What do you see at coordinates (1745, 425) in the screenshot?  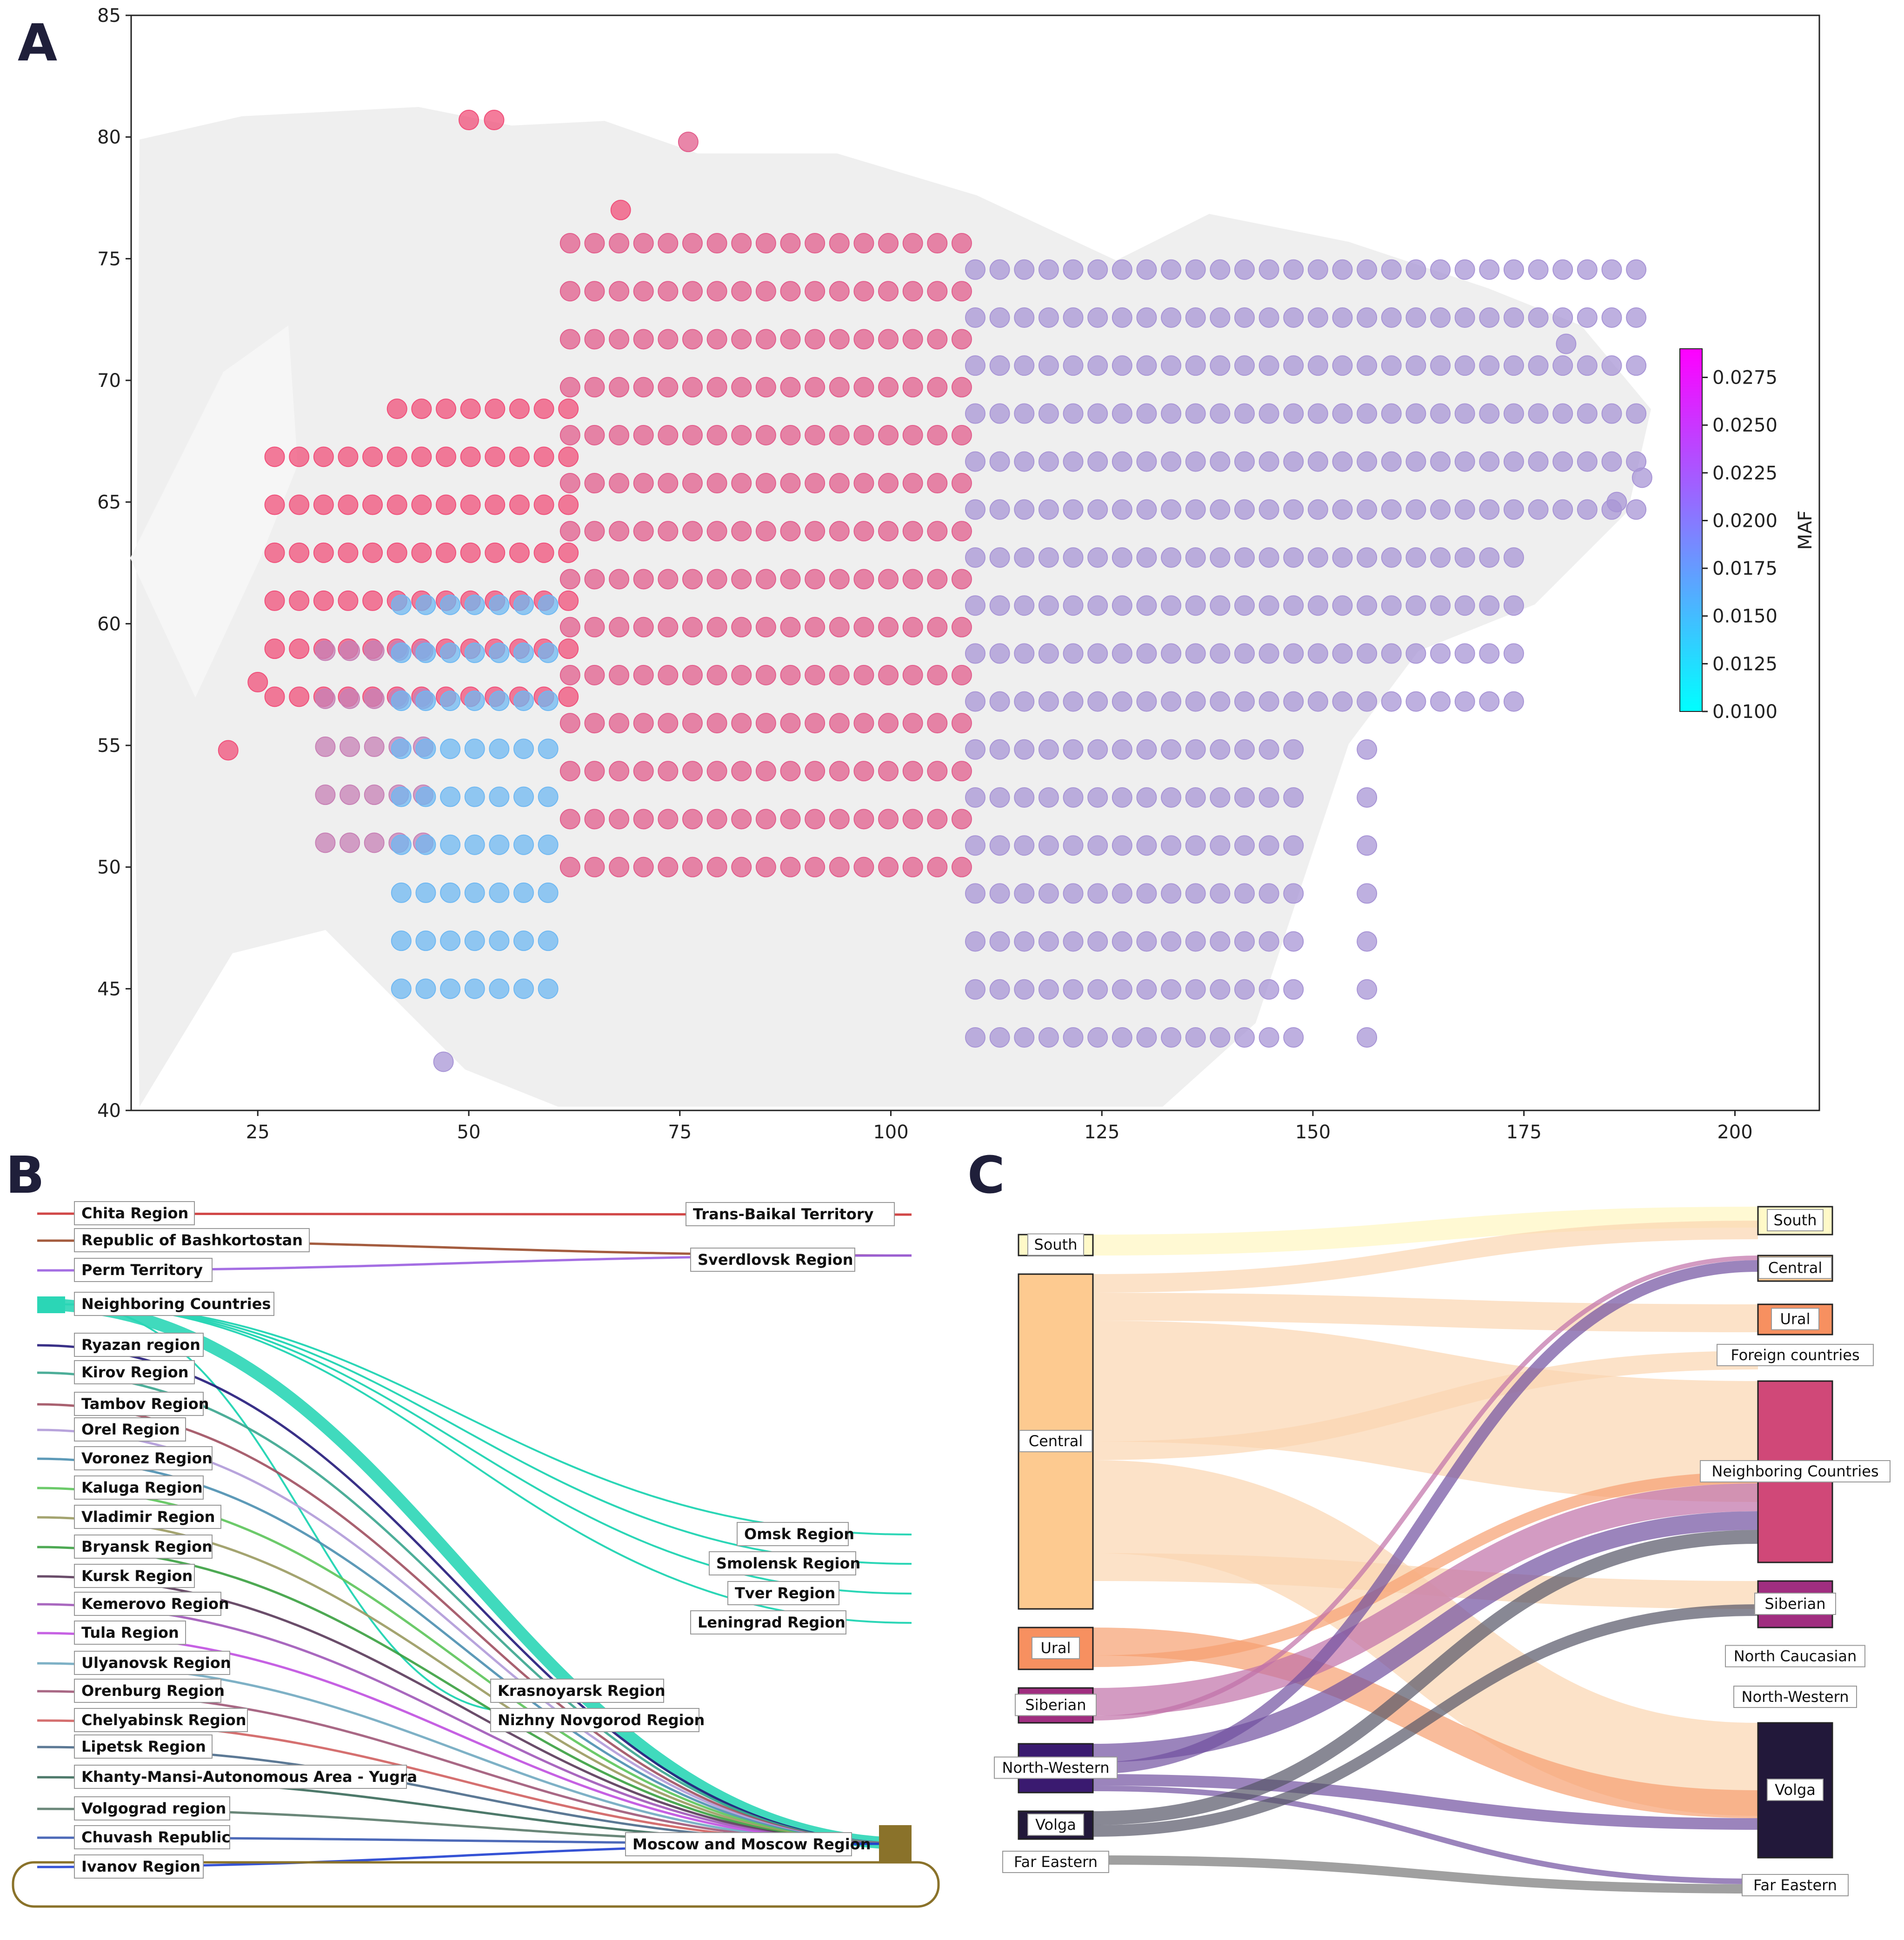 I see `colorbar-tick-label: 0.0250` at bounding box center [1745, 425].